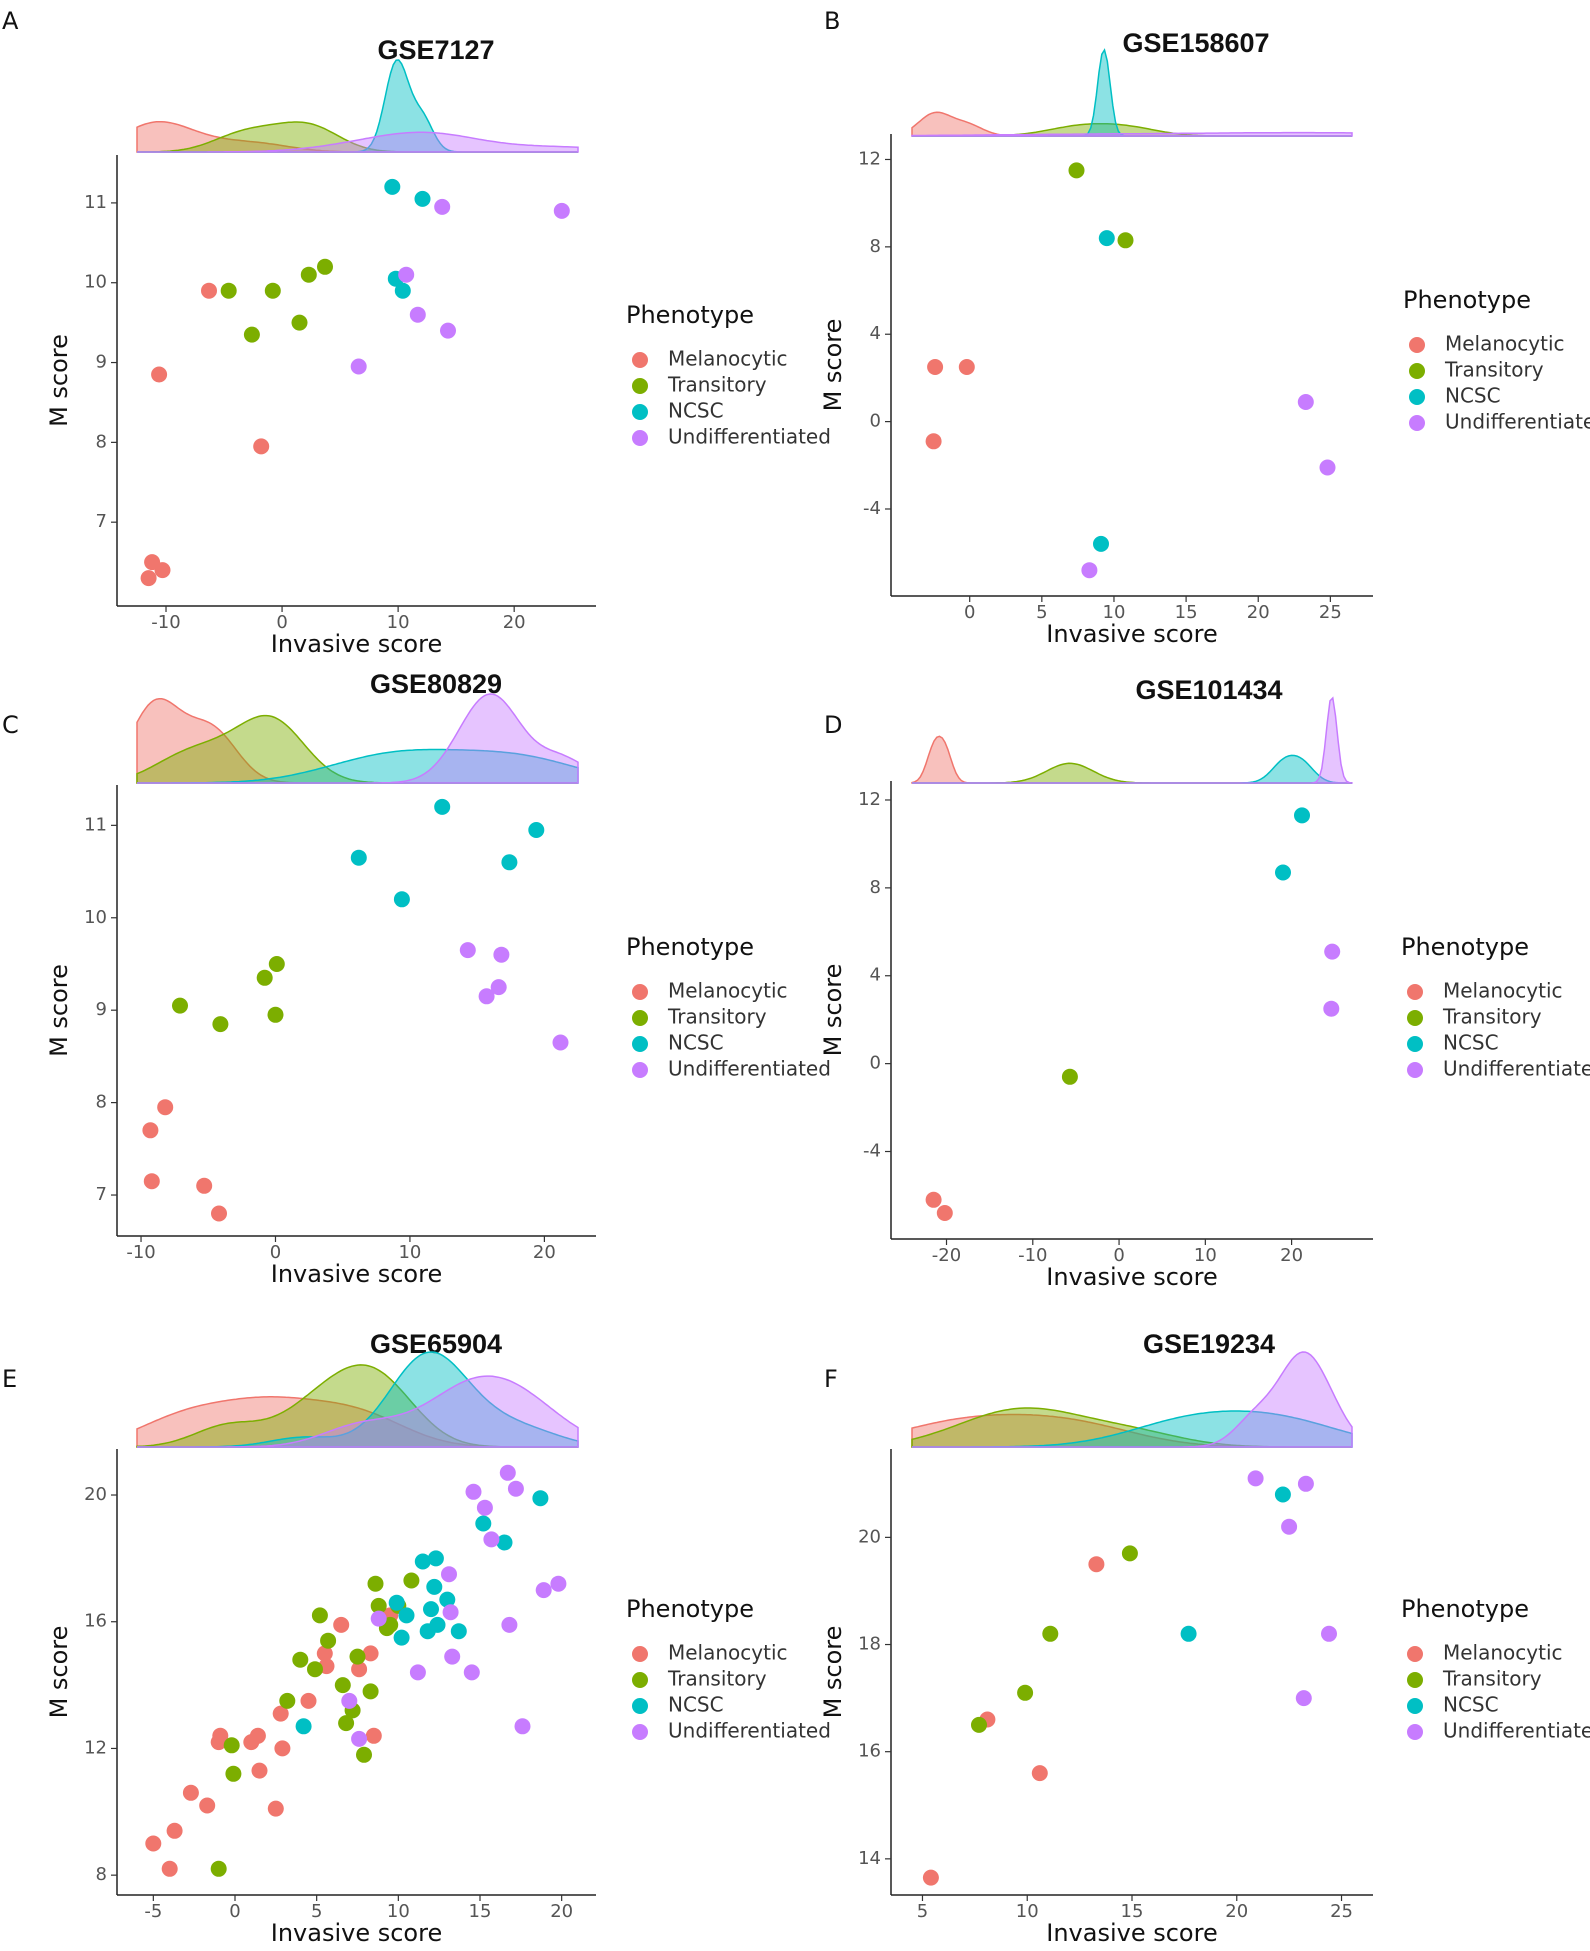  What do you see at coordinates (1516, 1069) in the screenshot?
I see `legend-item-label: Undifferentiated` at bounding box center [1516, 1069].